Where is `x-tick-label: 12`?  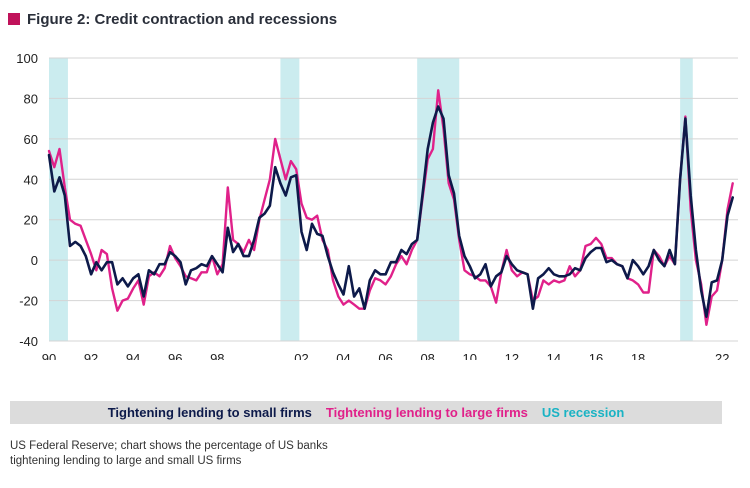
x-tick-label: 12 is located at coordinates (512, 355).